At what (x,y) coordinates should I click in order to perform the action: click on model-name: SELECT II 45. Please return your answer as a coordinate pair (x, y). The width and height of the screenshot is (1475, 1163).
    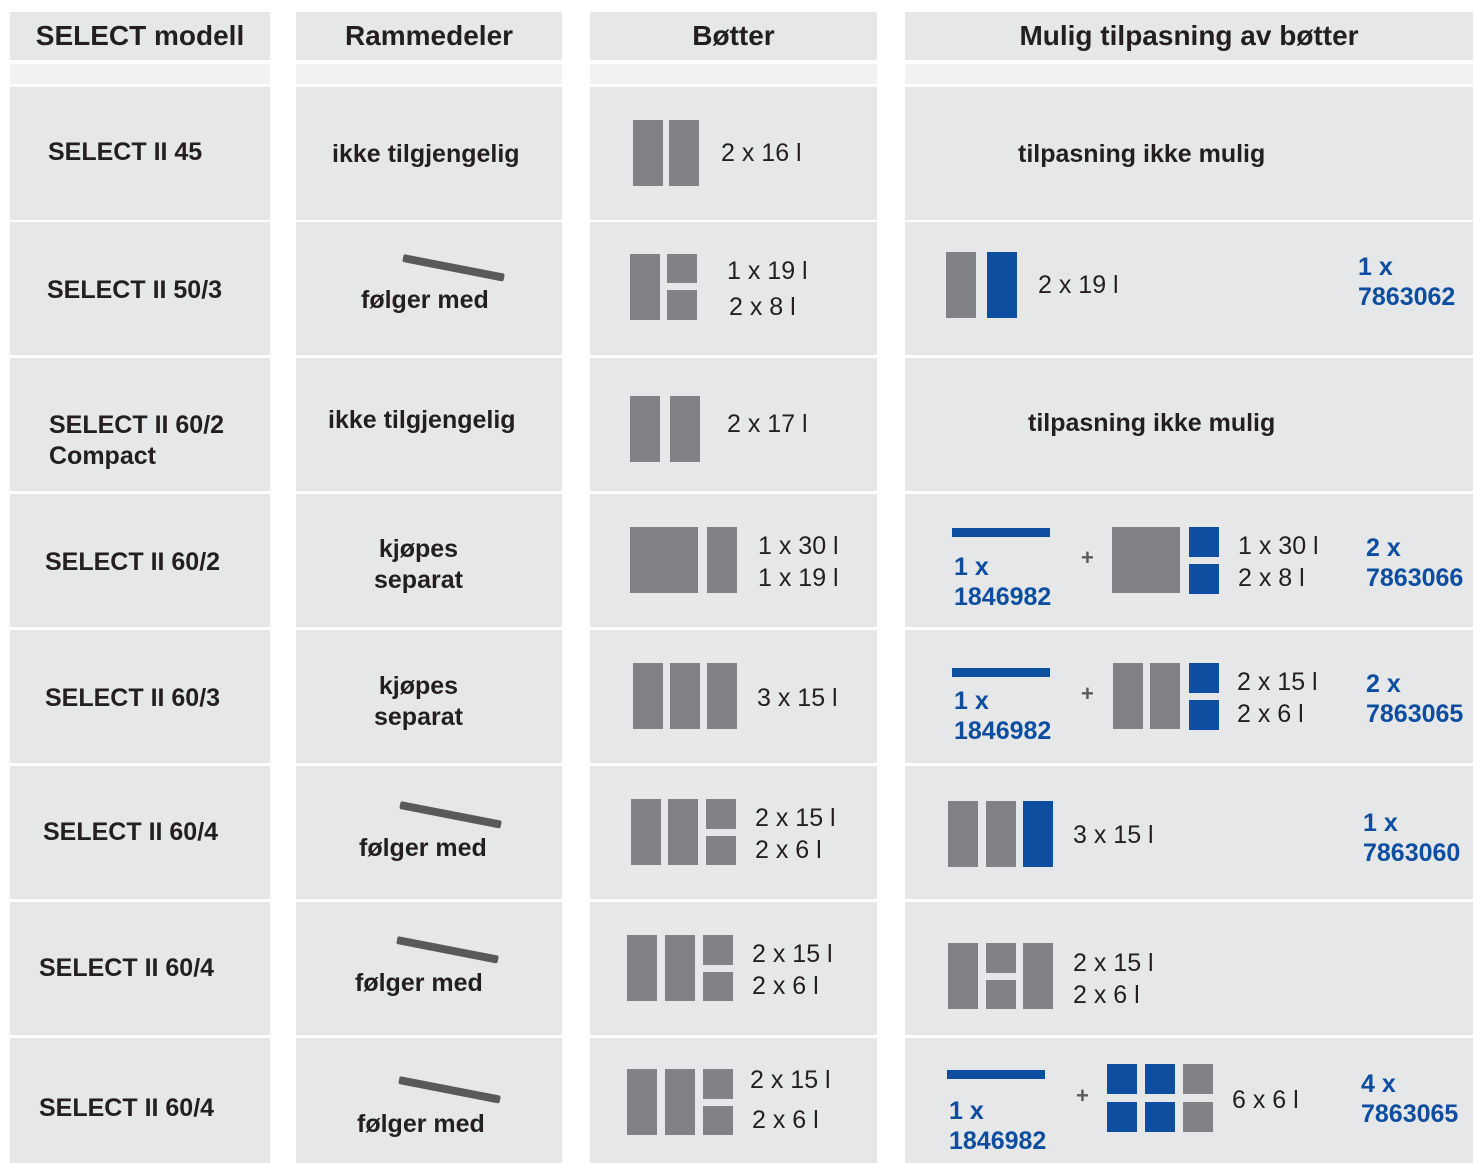
    Looking at the image, I should click on (125, 152).